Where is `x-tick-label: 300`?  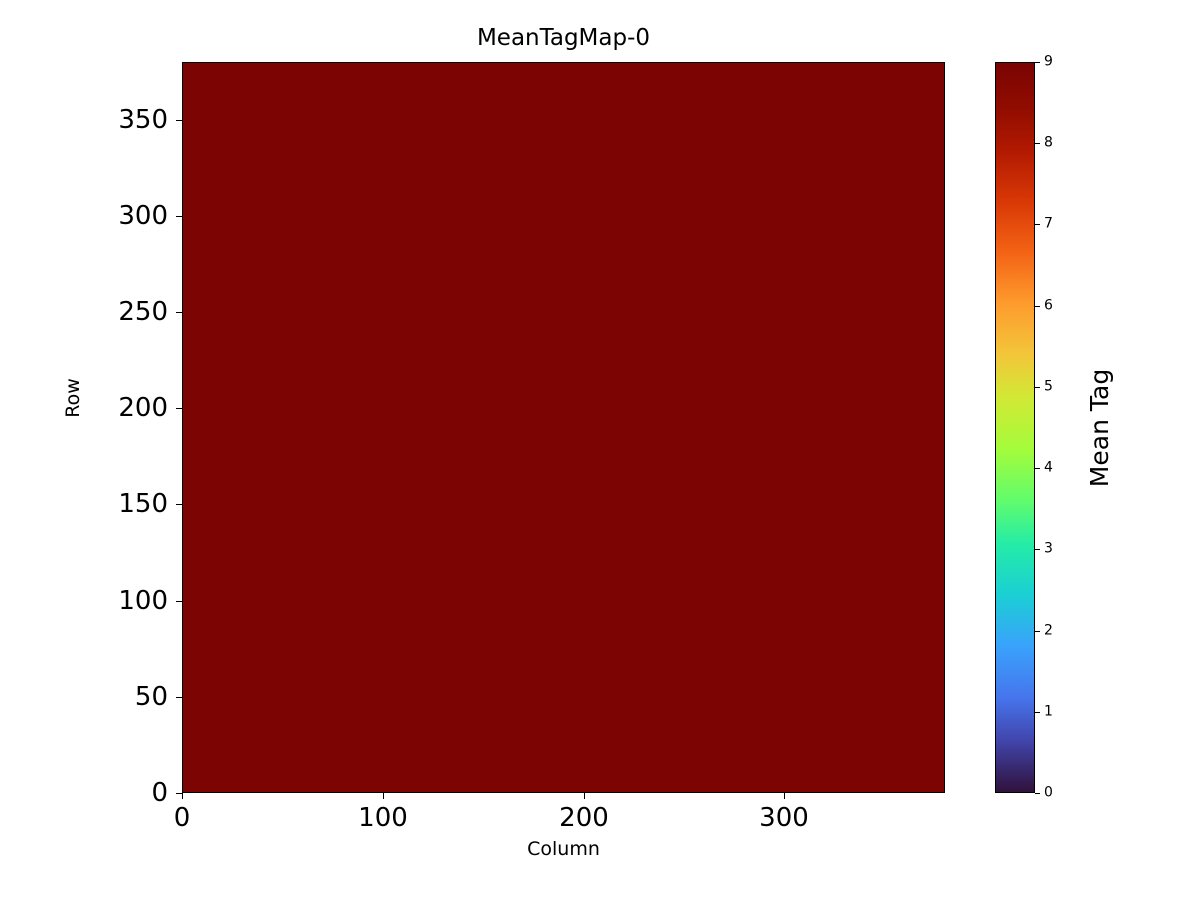
x-tick-label: 300 is located at coordinates (784, 818).